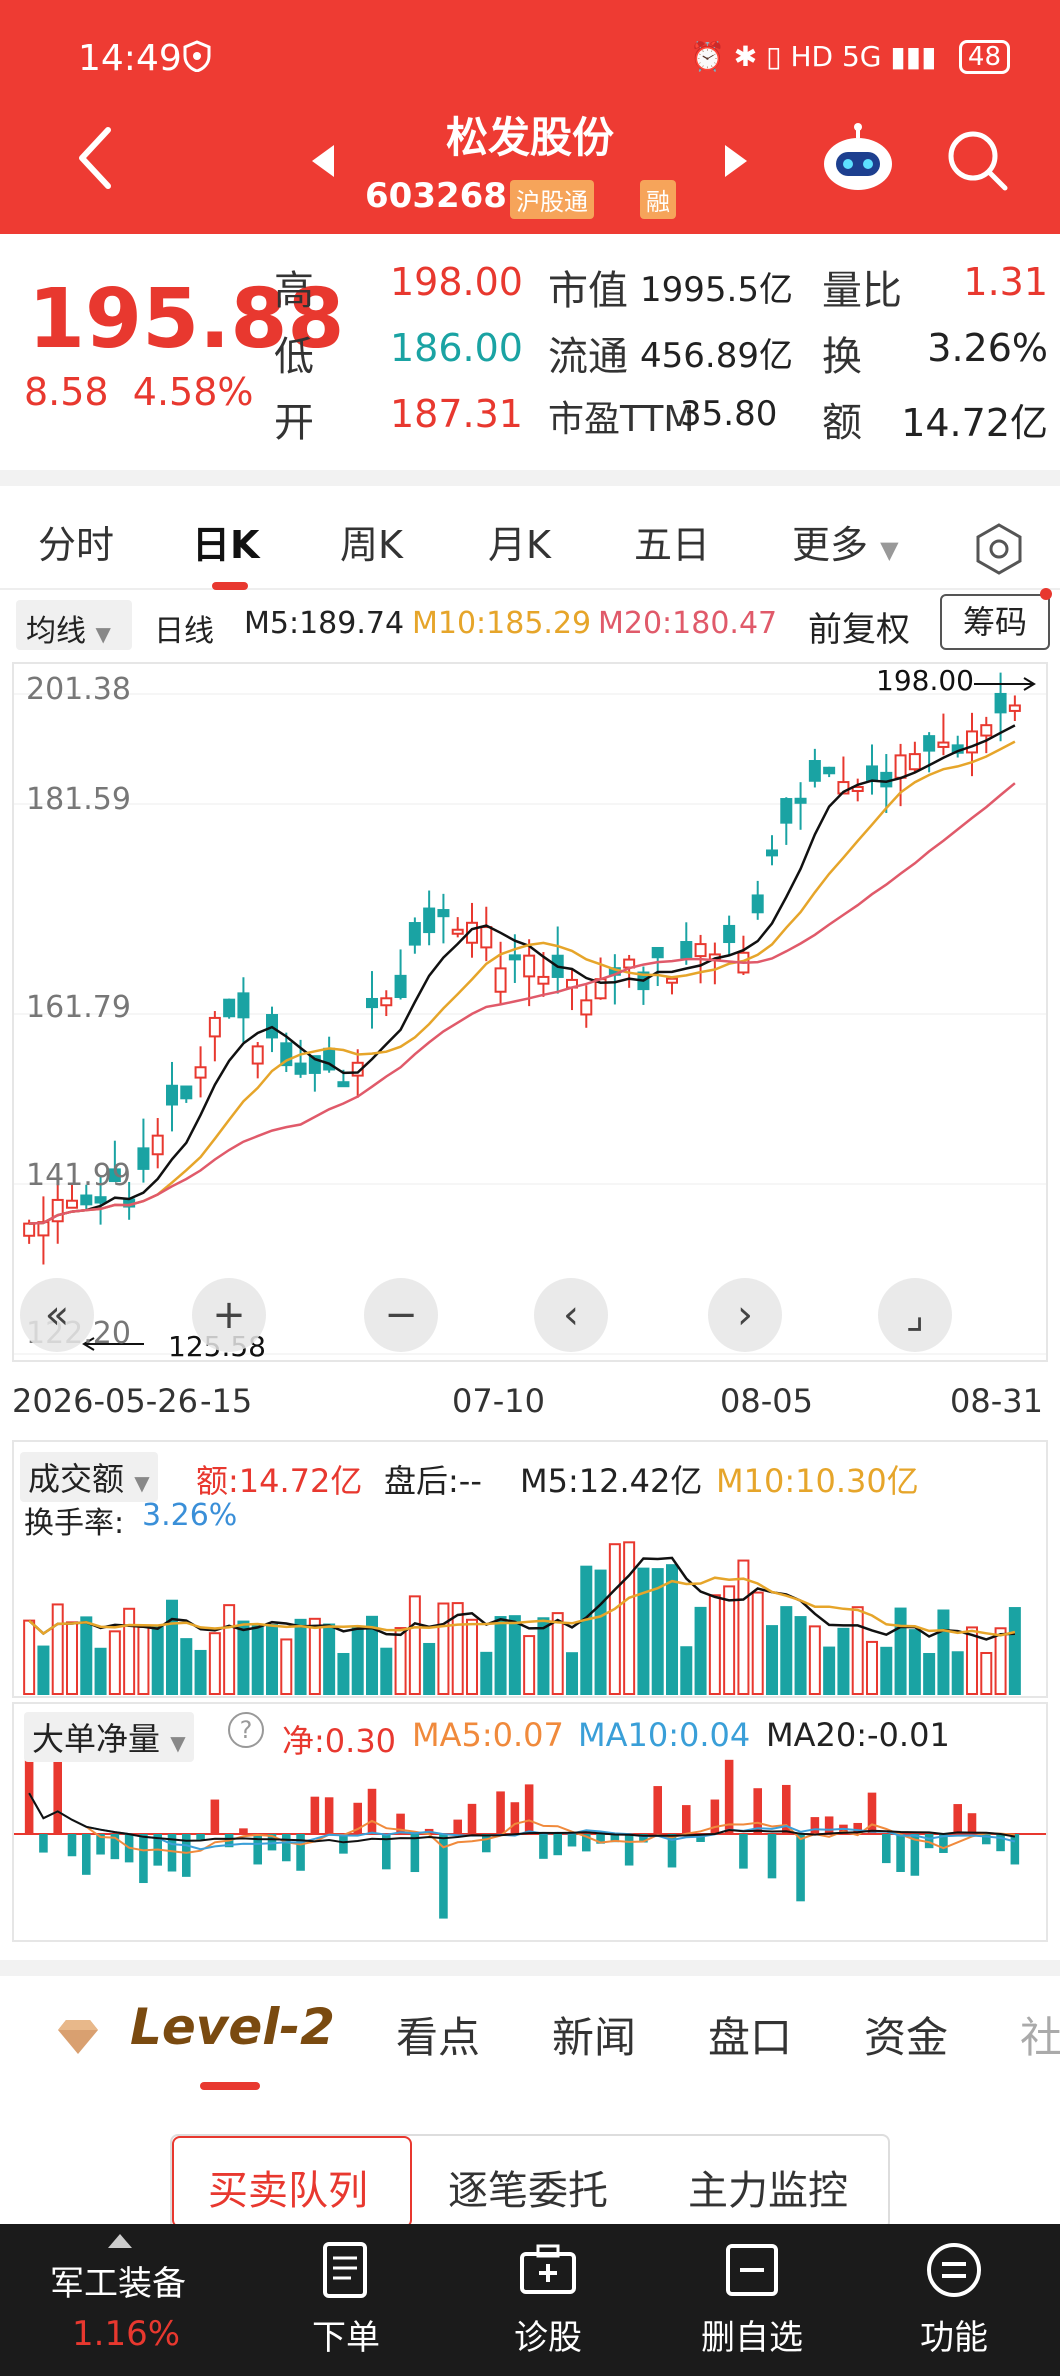  I want to click on tab-kandian: 看点, so click(438, 2037).